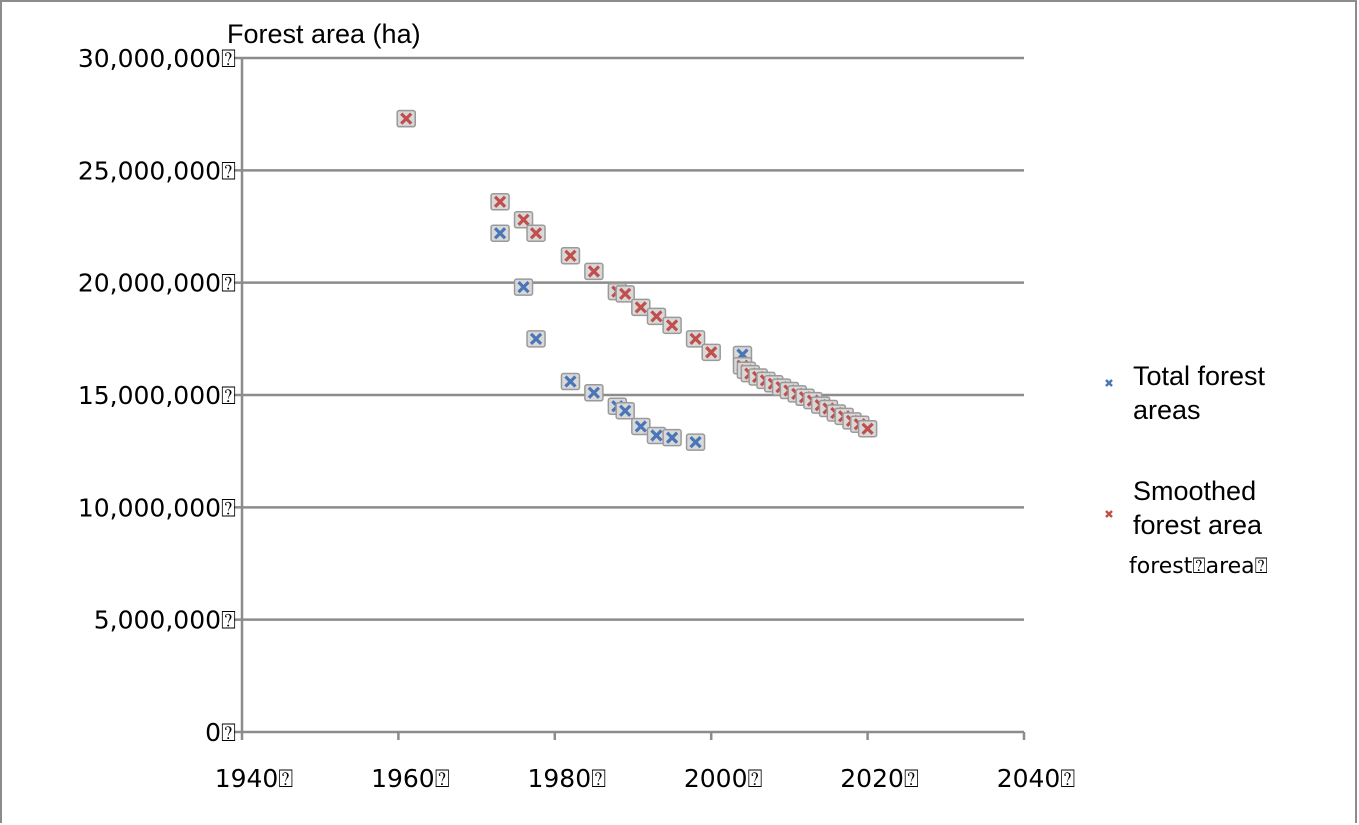 The image size is (1359, 825). Describe the element at coordinates (1185, 393) in the screenshot. I see `legend-item-total: Total forest areas` at that location.